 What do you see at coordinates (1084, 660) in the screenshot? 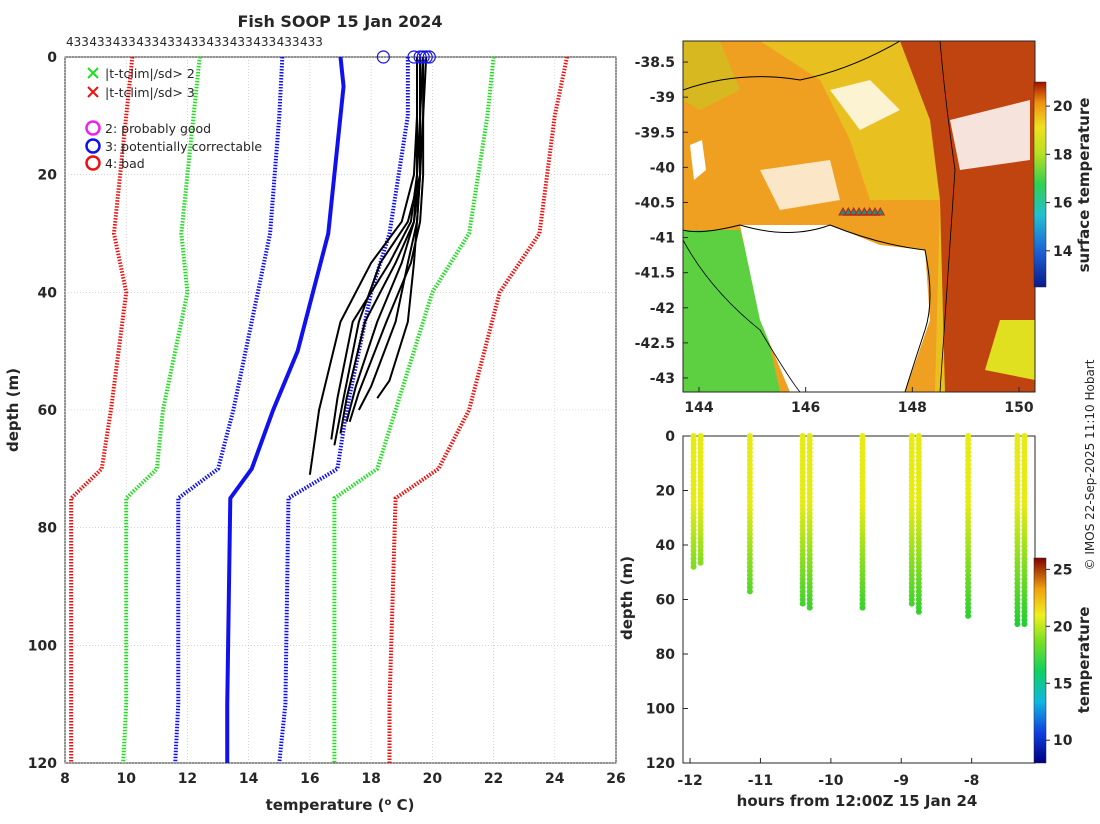
I see `temp-colorbar-label: temperature` at bounding box center [1084, 660].